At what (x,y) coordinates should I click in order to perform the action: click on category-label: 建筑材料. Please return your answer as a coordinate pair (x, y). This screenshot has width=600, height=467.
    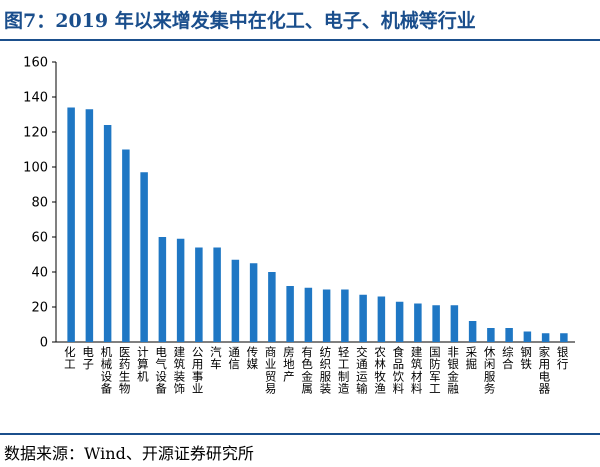
    Looking at the image, I should click on (417, 370).